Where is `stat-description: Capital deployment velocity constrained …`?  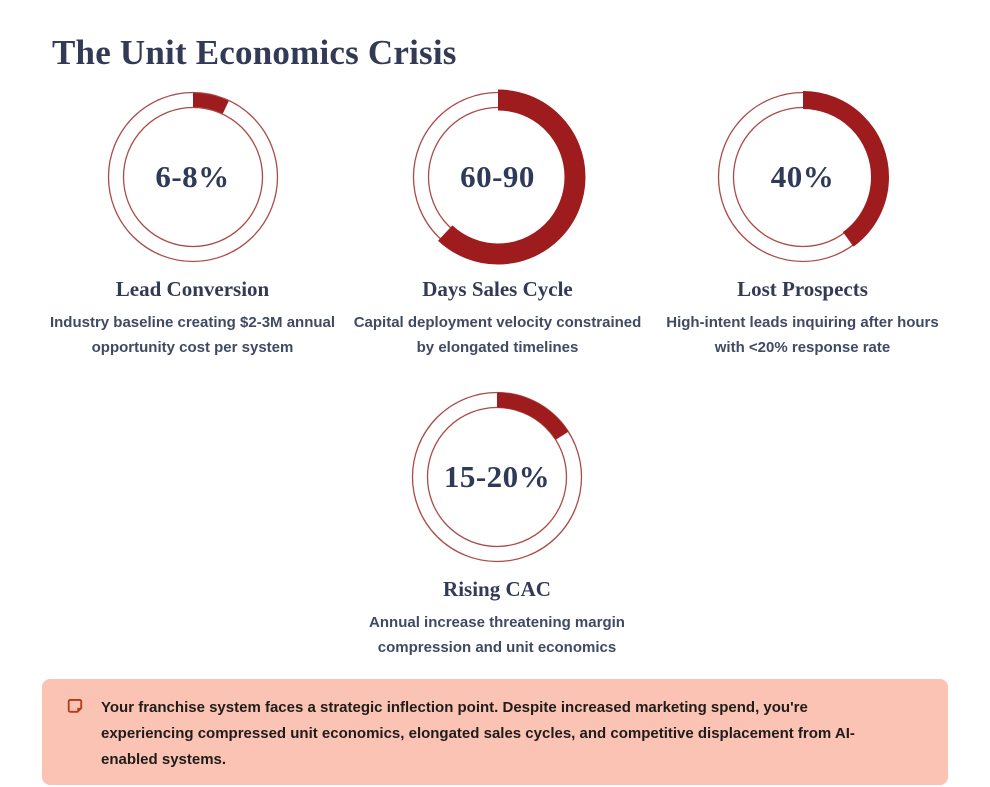
stat-description: Capital deployment velocity constrained … is located at coordinates (497, 335).